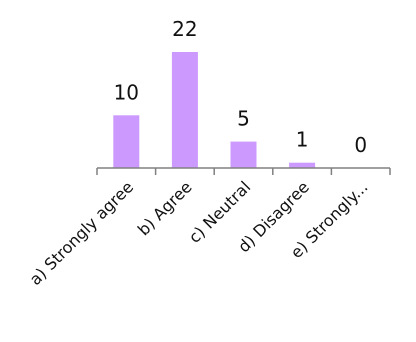 The width and height of the screenshot is (416, 342). What do you see at coordinates (184, 29) in the screenshot?
I see `data-label-2: 22` at bounding box center [184, 29].